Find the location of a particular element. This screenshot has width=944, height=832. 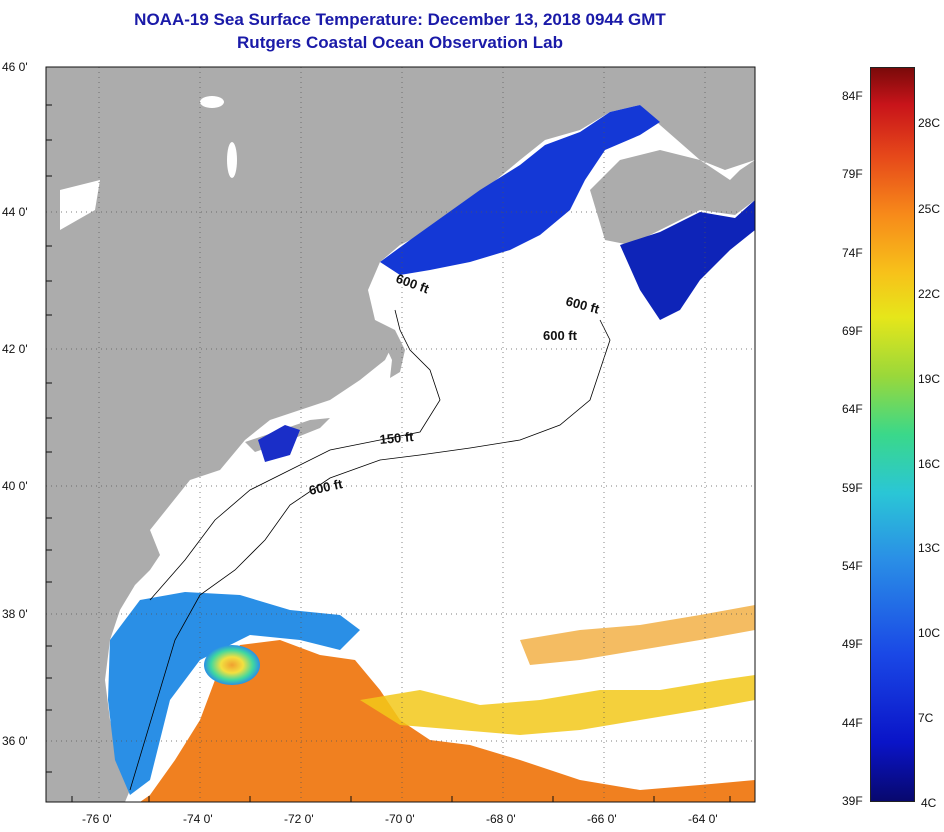

colorbar-f-label: 54F is located at coordinates (852, 566).